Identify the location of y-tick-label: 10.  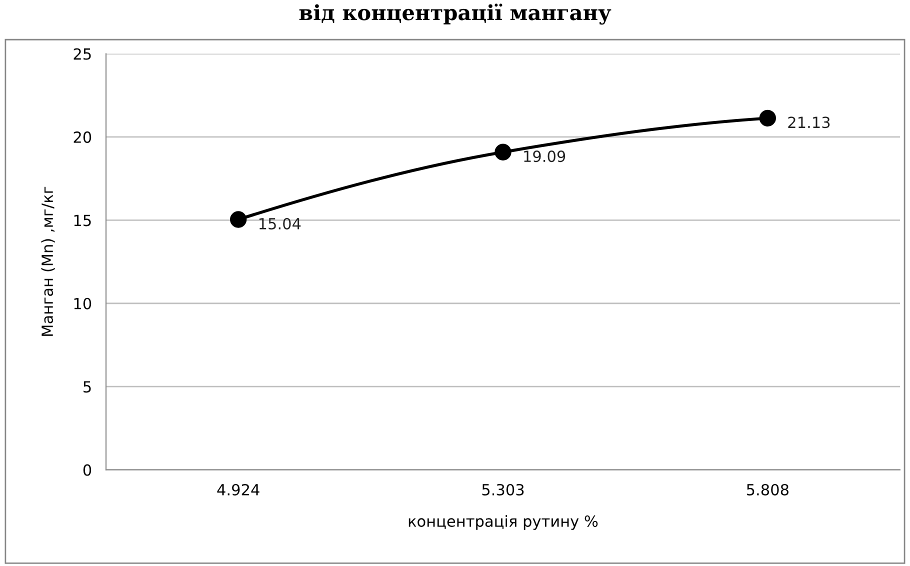
(83, 304).